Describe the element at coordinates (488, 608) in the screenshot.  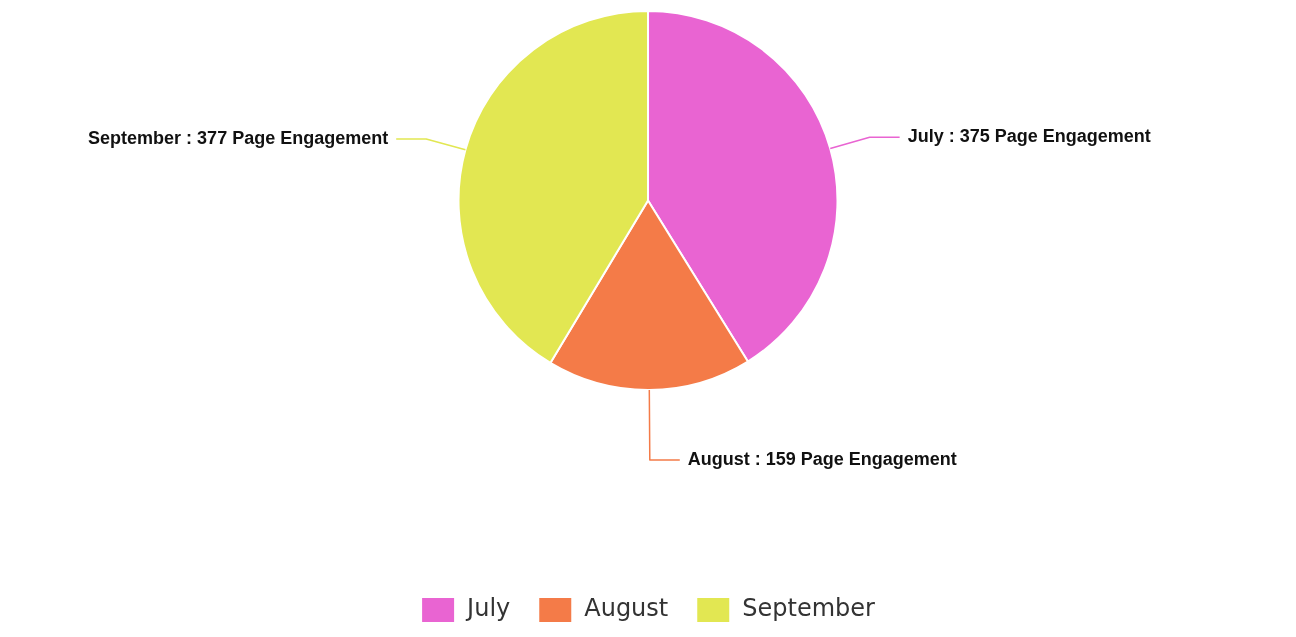
I see `legend-label: July` at that location.